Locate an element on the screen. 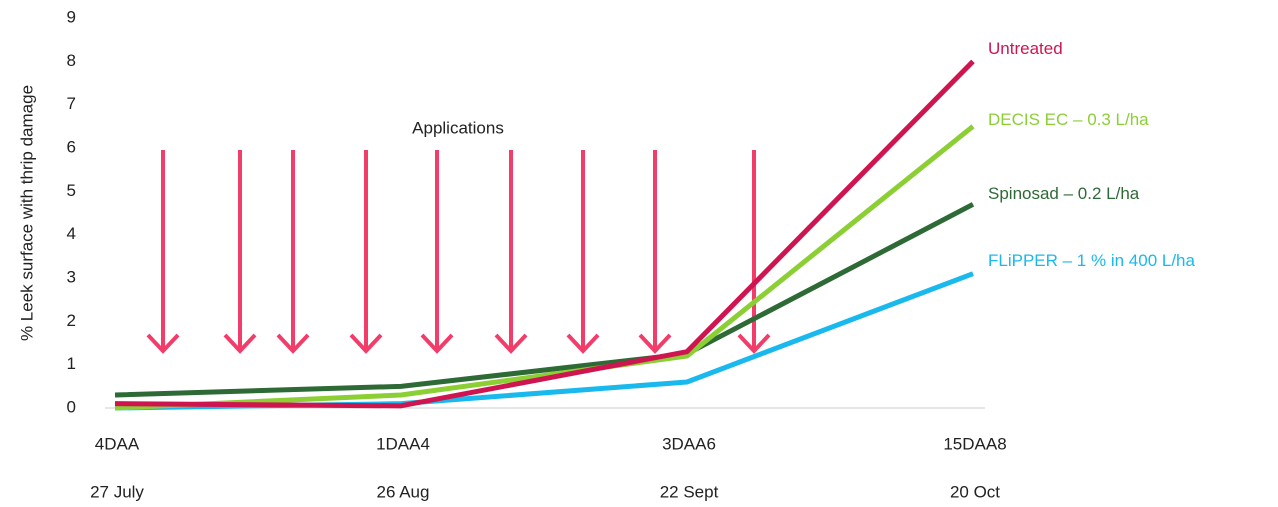  y-tick-label: 9 is located at coordinates (71, 16).